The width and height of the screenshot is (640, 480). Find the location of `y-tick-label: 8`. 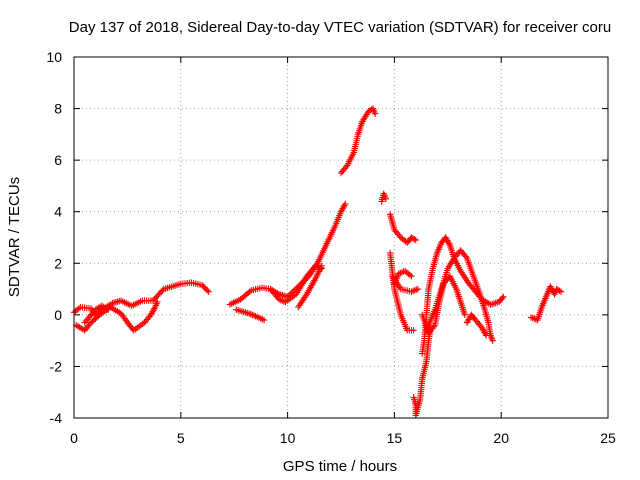

y-tick-label: 8 is located at coordinates (58, 109).